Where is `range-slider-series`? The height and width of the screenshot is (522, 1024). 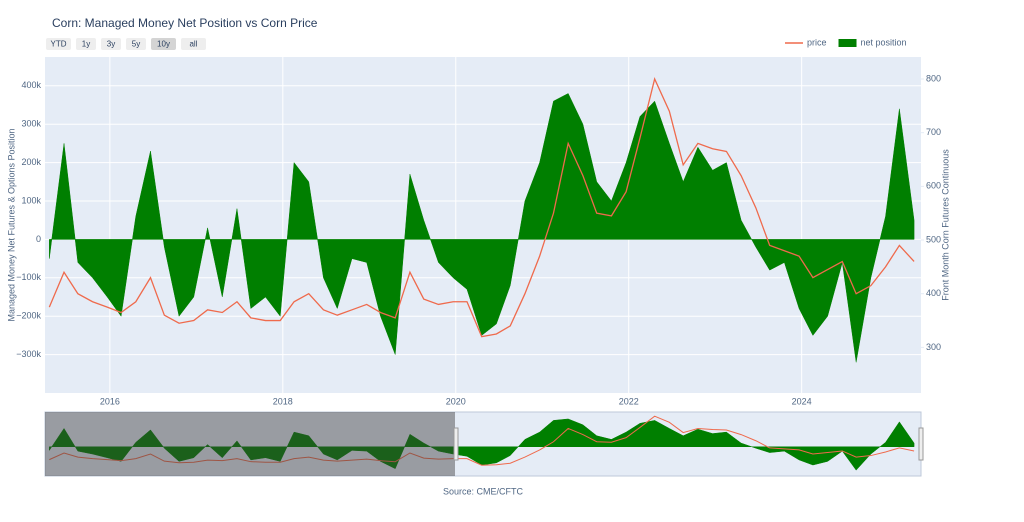 range-slider-series is located at coordinates (482, 443).